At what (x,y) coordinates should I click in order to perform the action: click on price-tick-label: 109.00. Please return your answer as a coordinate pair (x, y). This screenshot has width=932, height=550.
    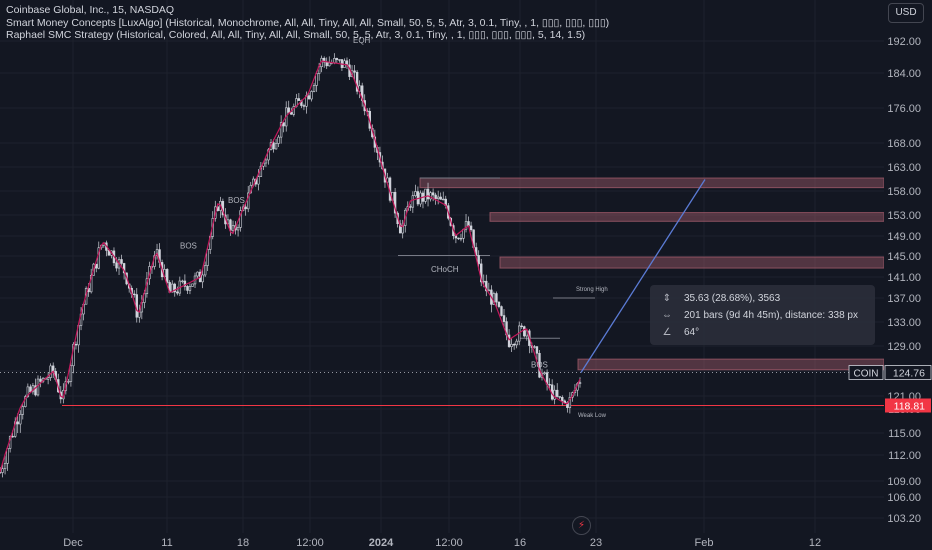
    Looking at the image, I should click on (904, 482).